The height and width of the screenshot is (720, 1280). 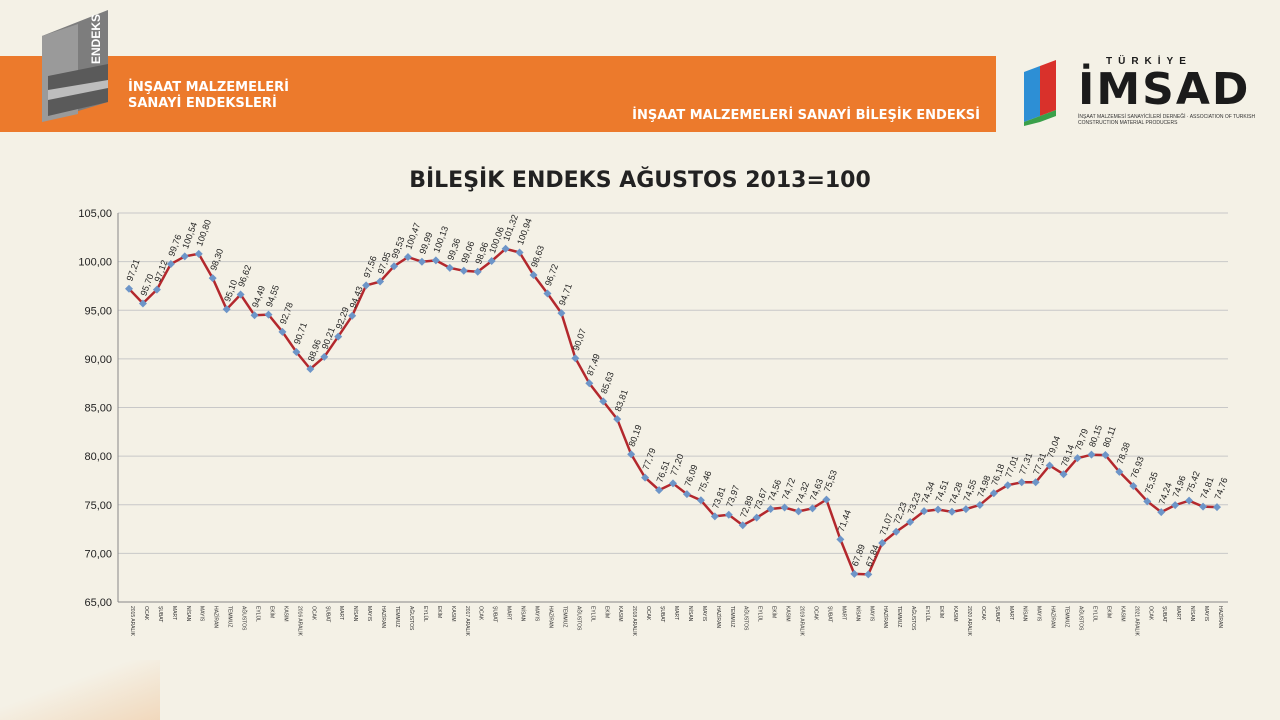 I want to click on data-label: 74,55, so click(x=969, y=490).